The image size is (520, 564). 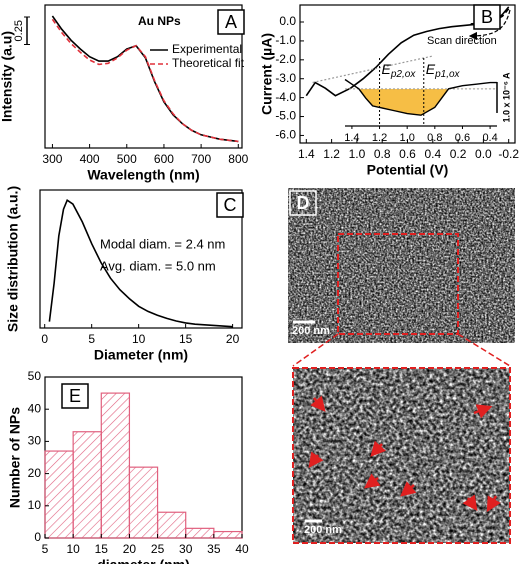 I want to click on panel-label: D, so click(x=303, y=203).